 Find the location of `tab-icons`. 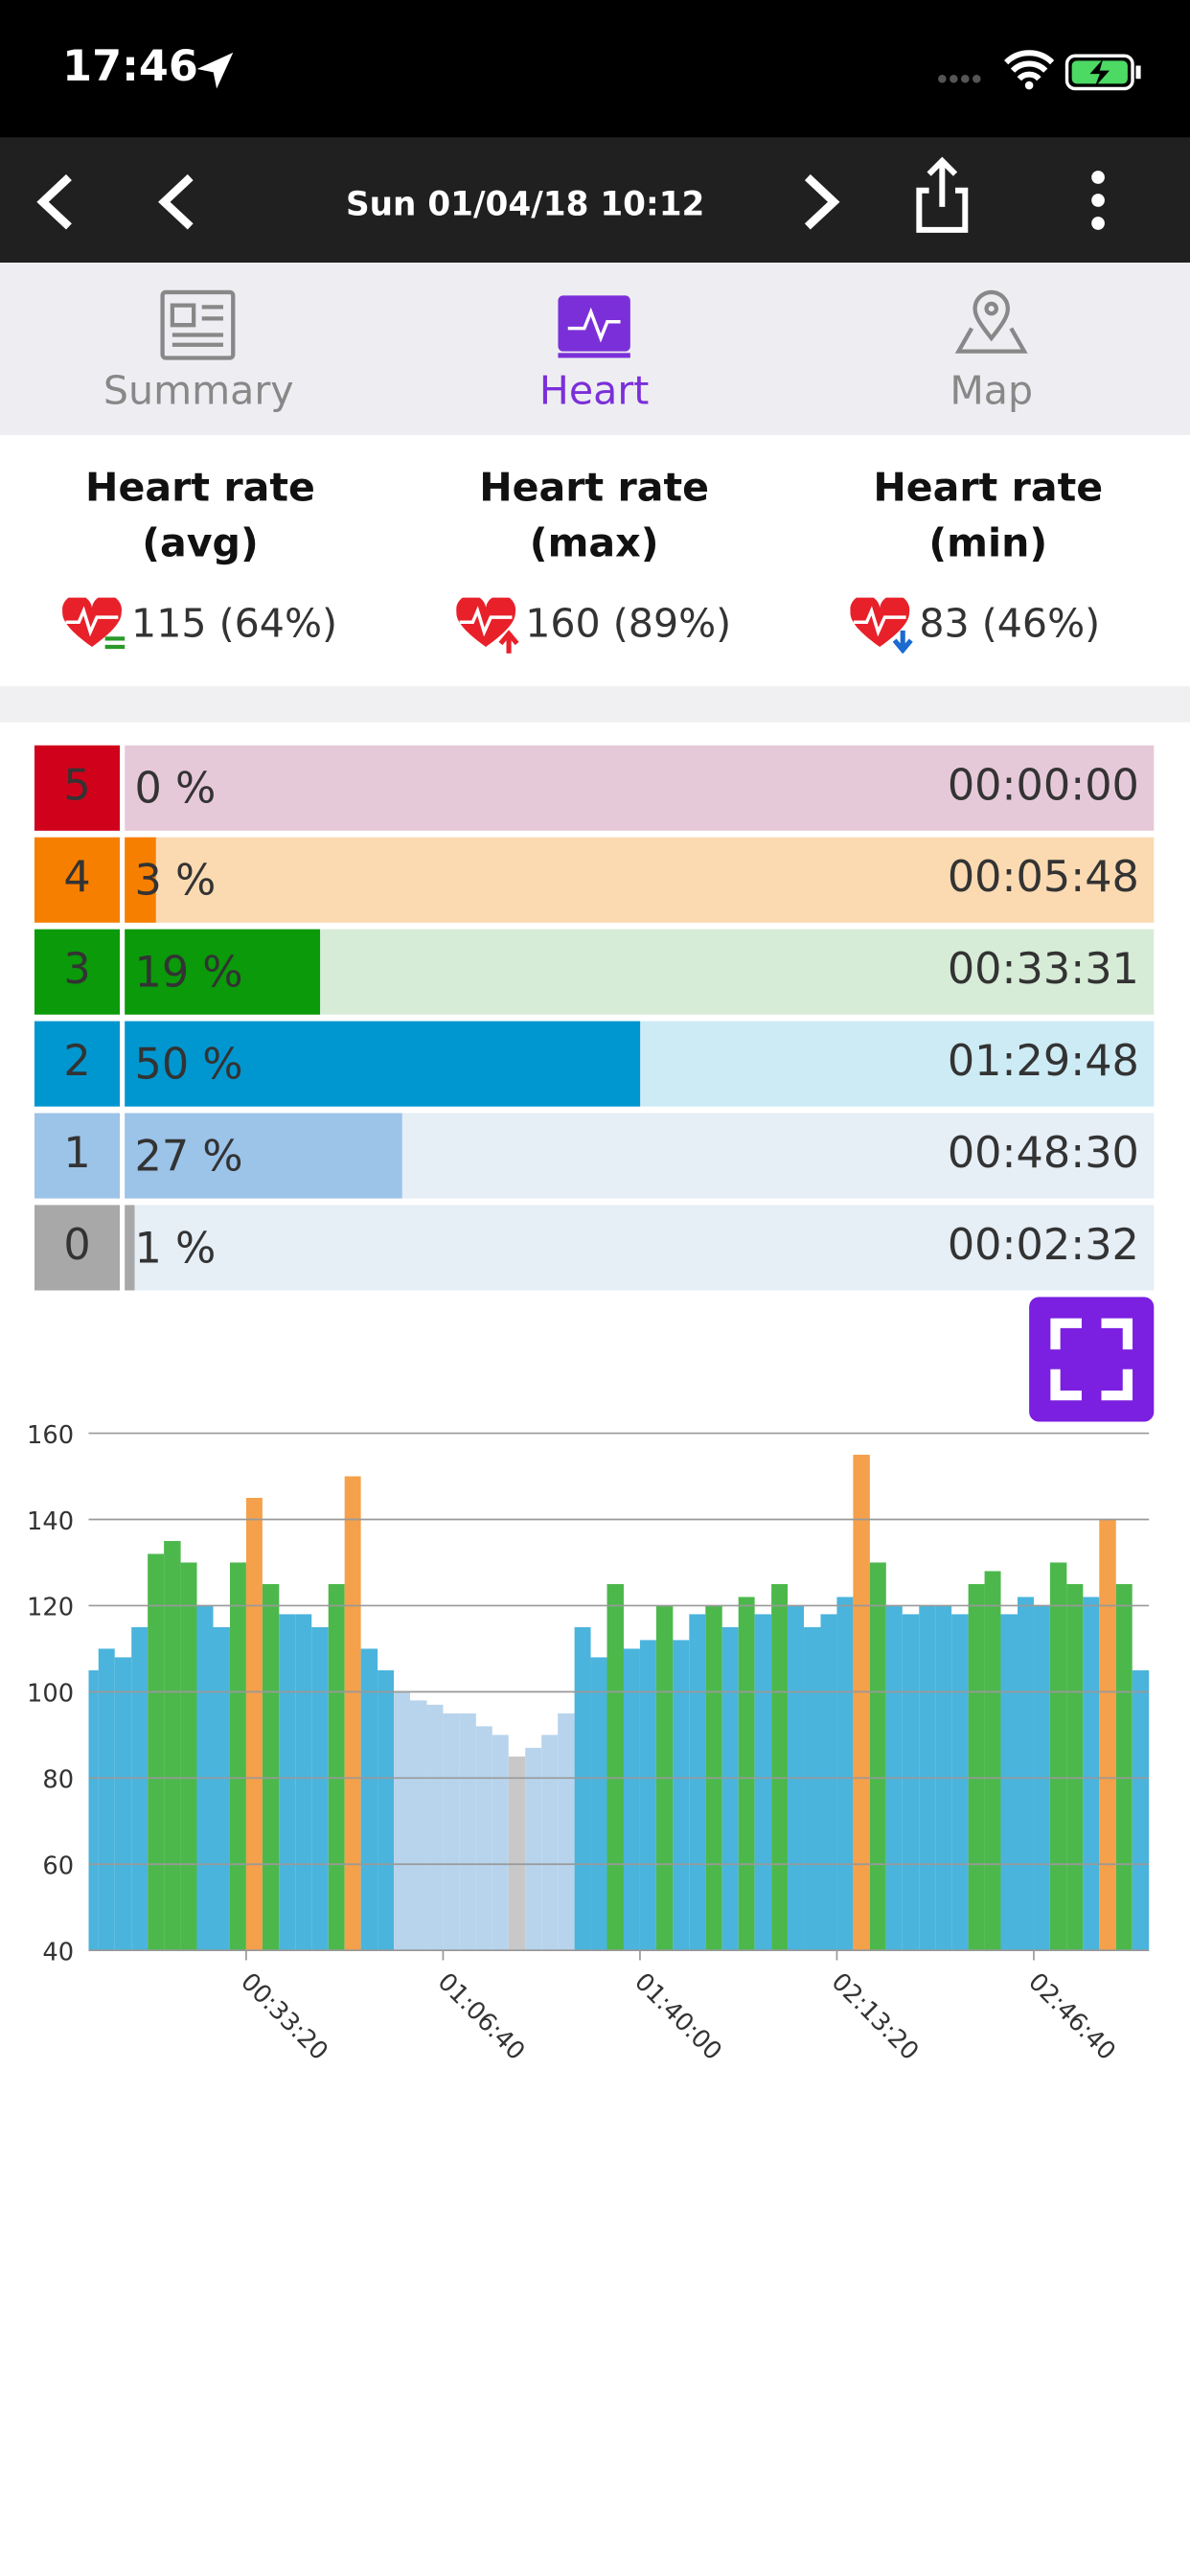

tab-icons is located at coordinates (594, 324).